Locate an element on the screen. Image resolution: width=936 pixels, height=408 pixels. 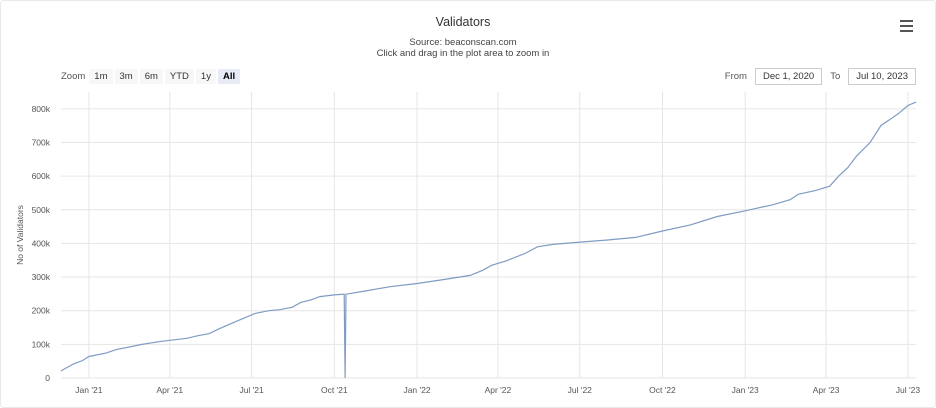
zoom-selector: Zoom 1m 3m 6m YTD 1y All is located at coordinates (151, 76).